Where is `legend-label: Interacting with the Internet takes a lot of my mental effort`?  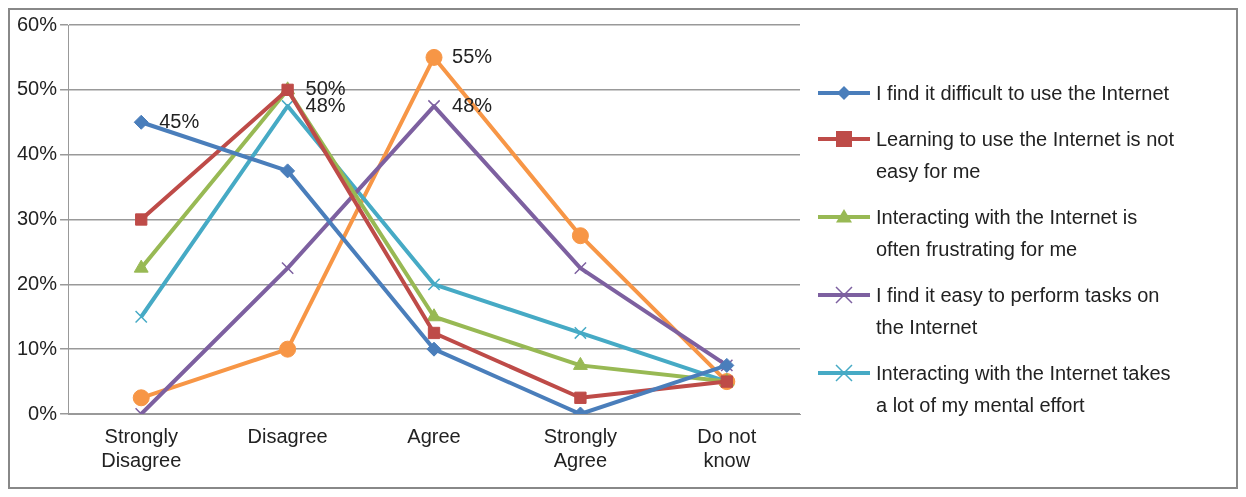 legend-label: Interacting with the Internet takes a lot of my mental effort is located at coordinates (1024, 389).